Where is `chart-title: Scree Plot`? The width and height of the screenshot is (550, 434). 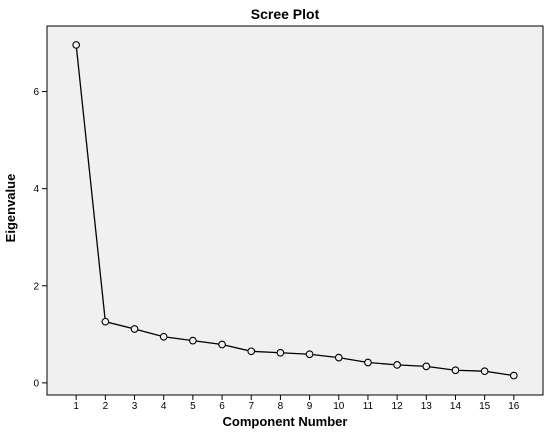 chart-title: Scree Plot is located at coordinates (285, 14).